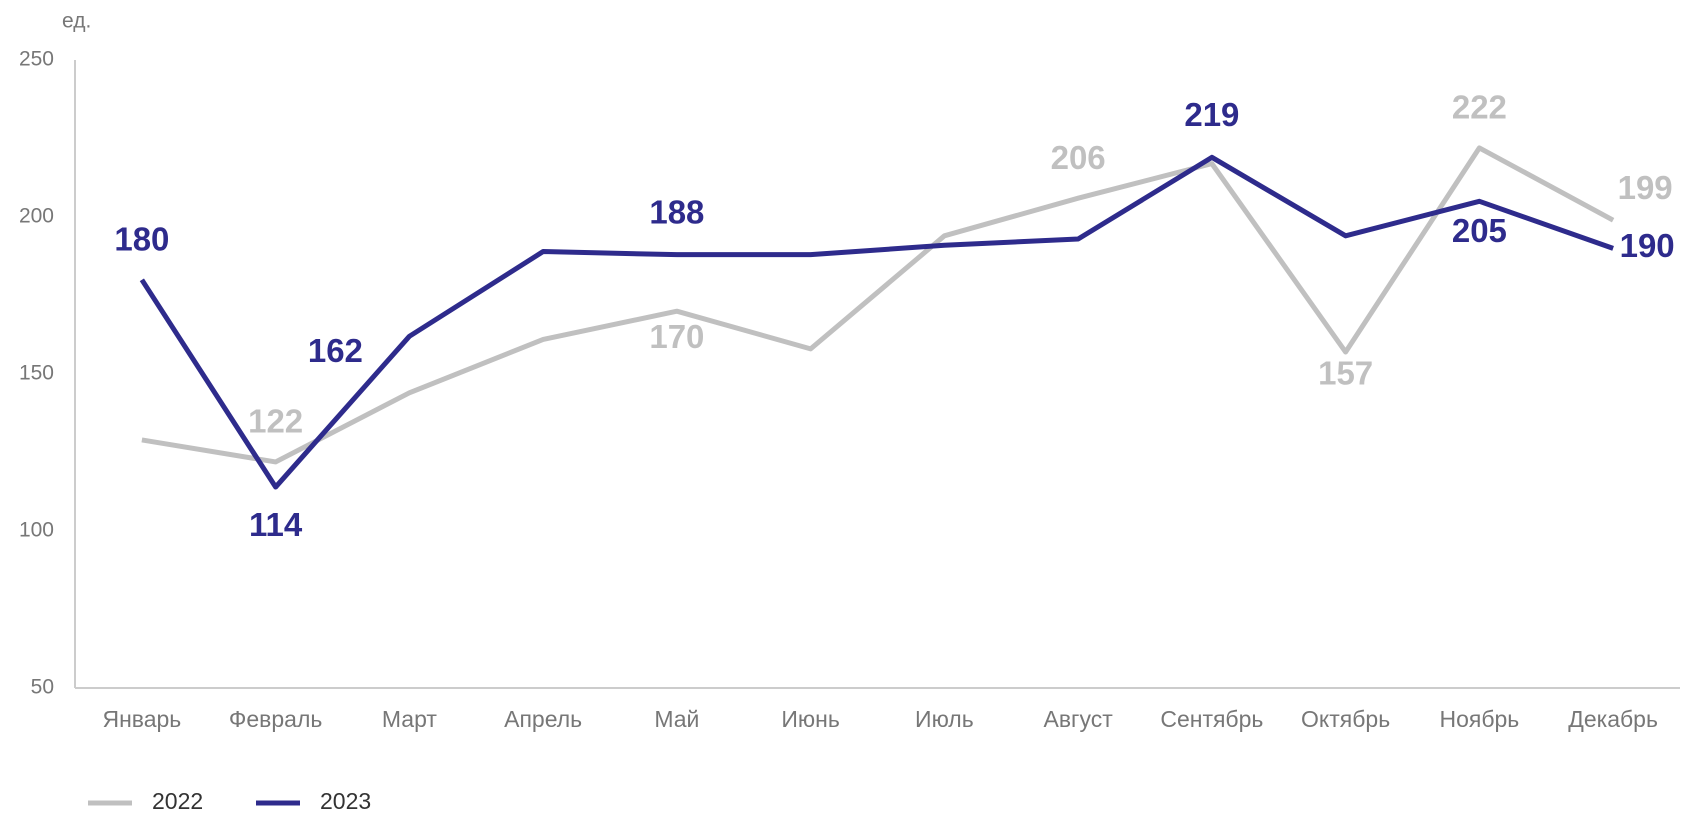  What do you see at coordinates (42, 687) in the screenshot?
I see `y-tick-label: 50` at bounding box center [42, 687].